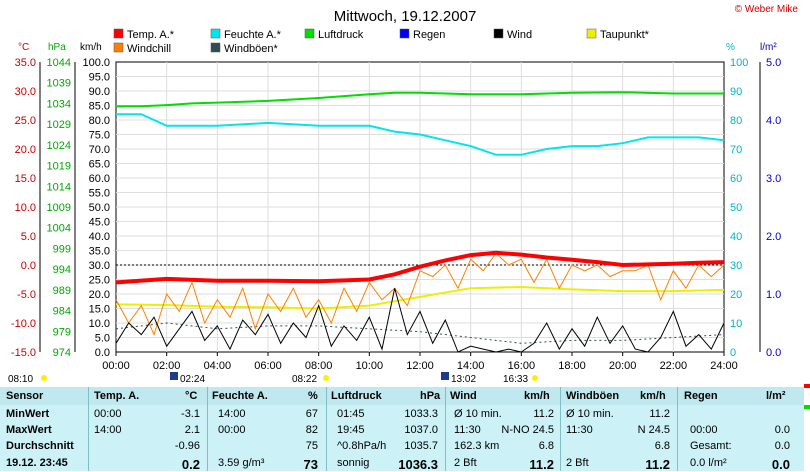 The image size is (810, 472). What do you see at coordinates (736, 266) in the screenshot?
I see `tick-label: 30` at bounding box center [736, 266].